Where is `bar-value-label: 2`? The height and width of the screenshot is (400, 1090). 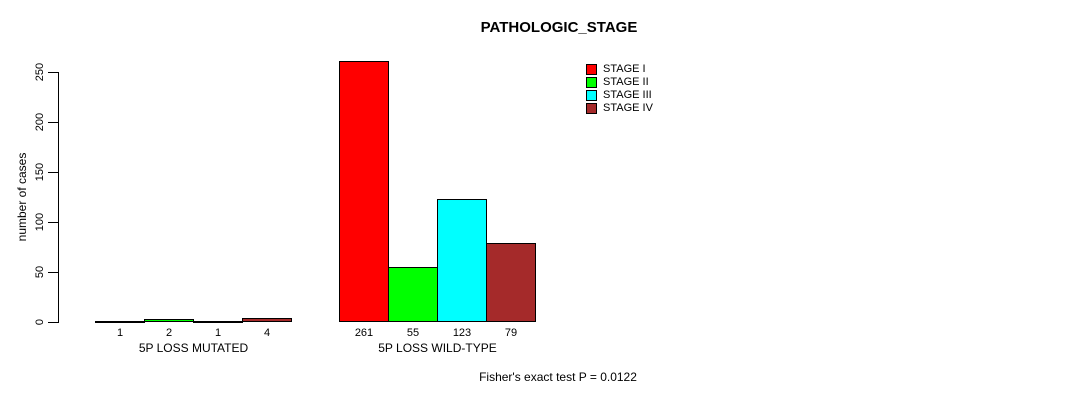
bar-value-label: 2 is located at coordinates (169, 333).